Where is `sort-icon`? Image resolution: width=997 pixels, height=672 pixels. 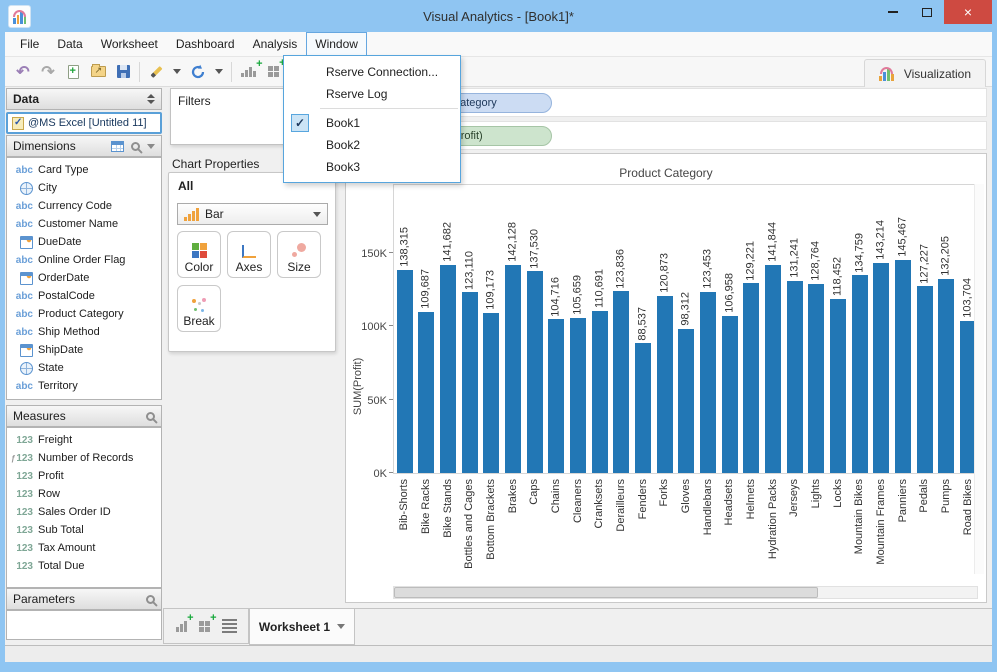 sort-icon is located at coordinates (151, 99).